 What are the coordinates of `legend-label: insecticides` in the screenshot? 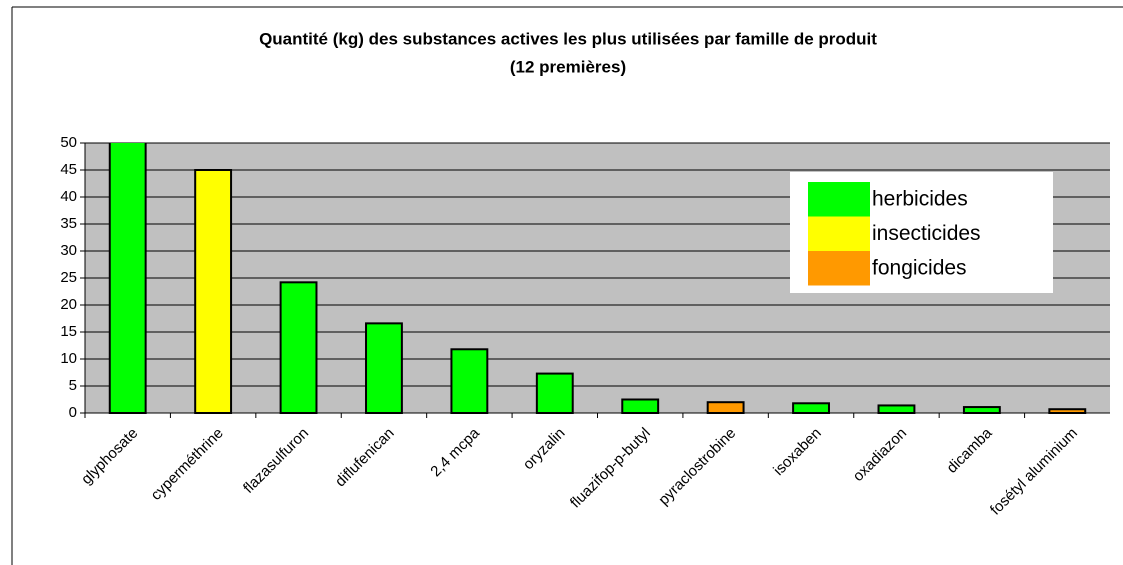 It's located at (926, 233).